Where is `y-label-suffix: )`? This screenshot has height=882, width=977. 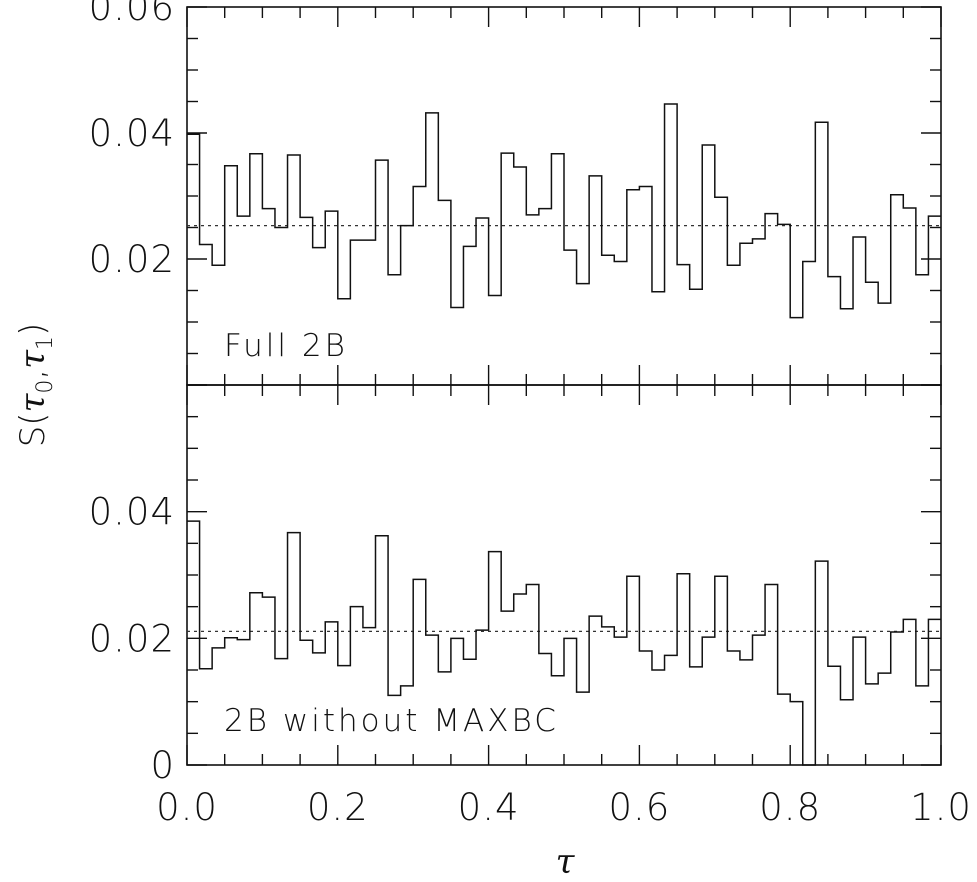
y-label-suffix: ) is located at coordinates (33, 329).